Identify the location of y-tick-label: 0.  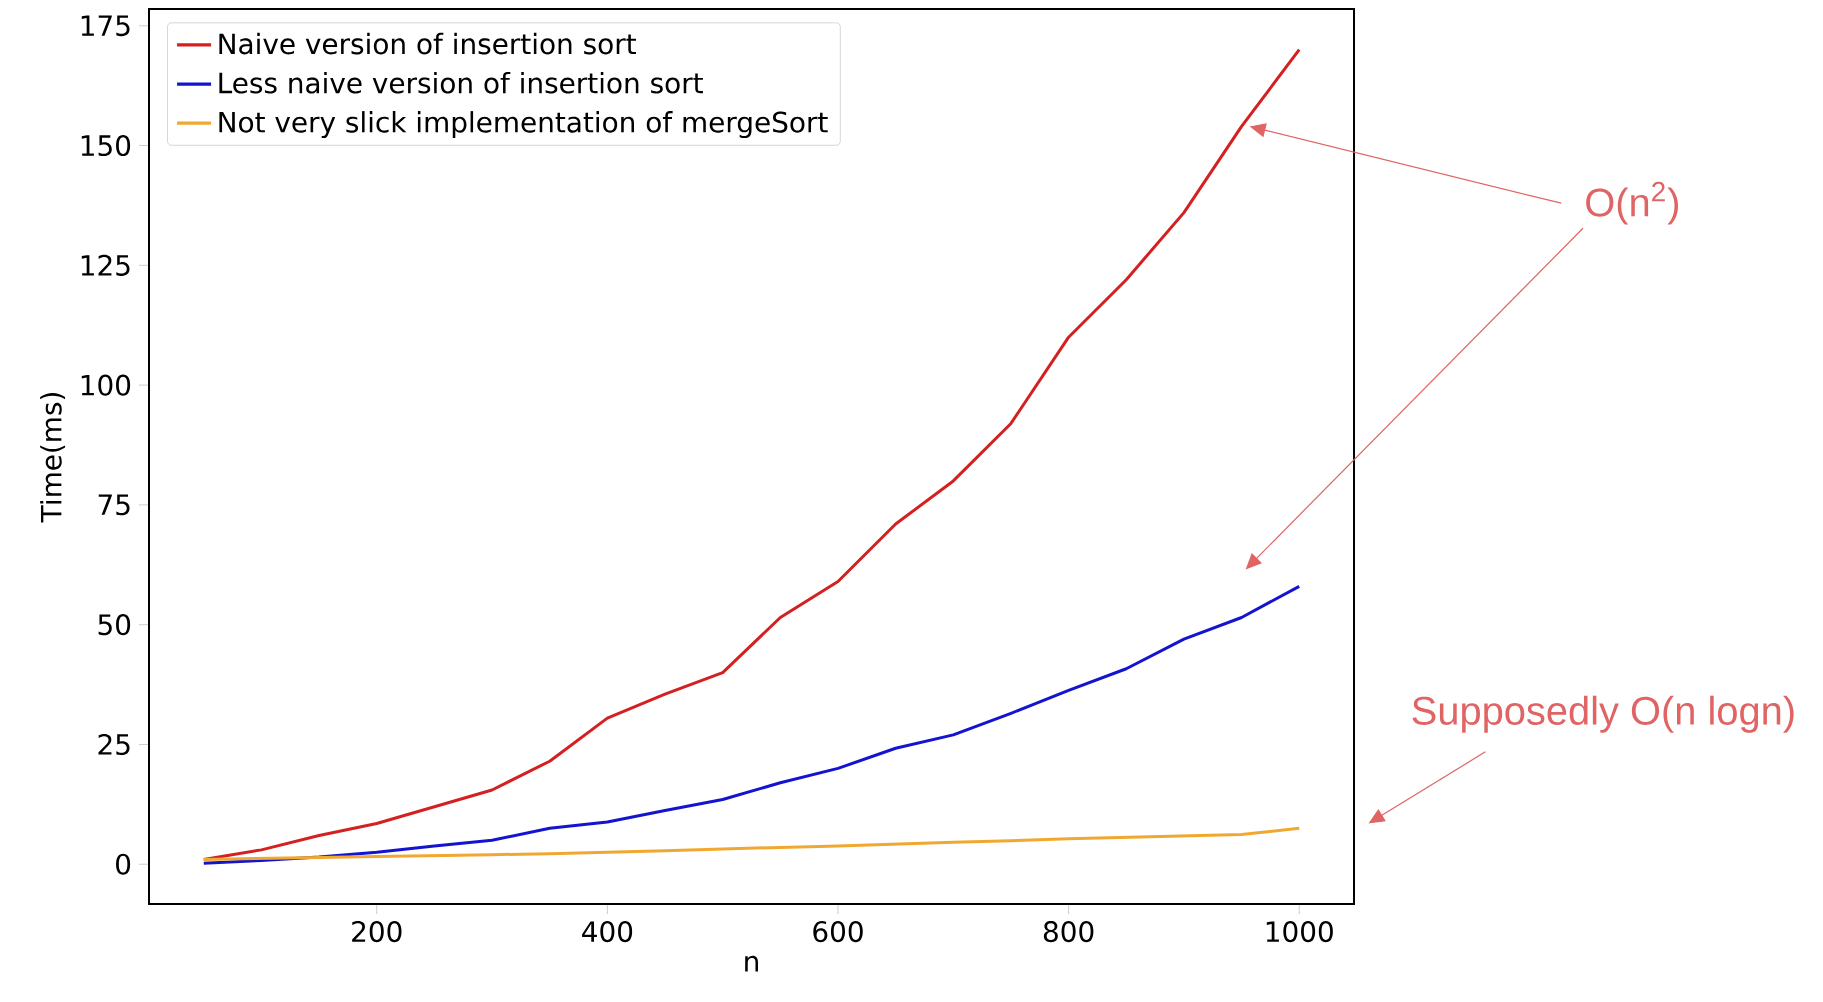
(123, 864).